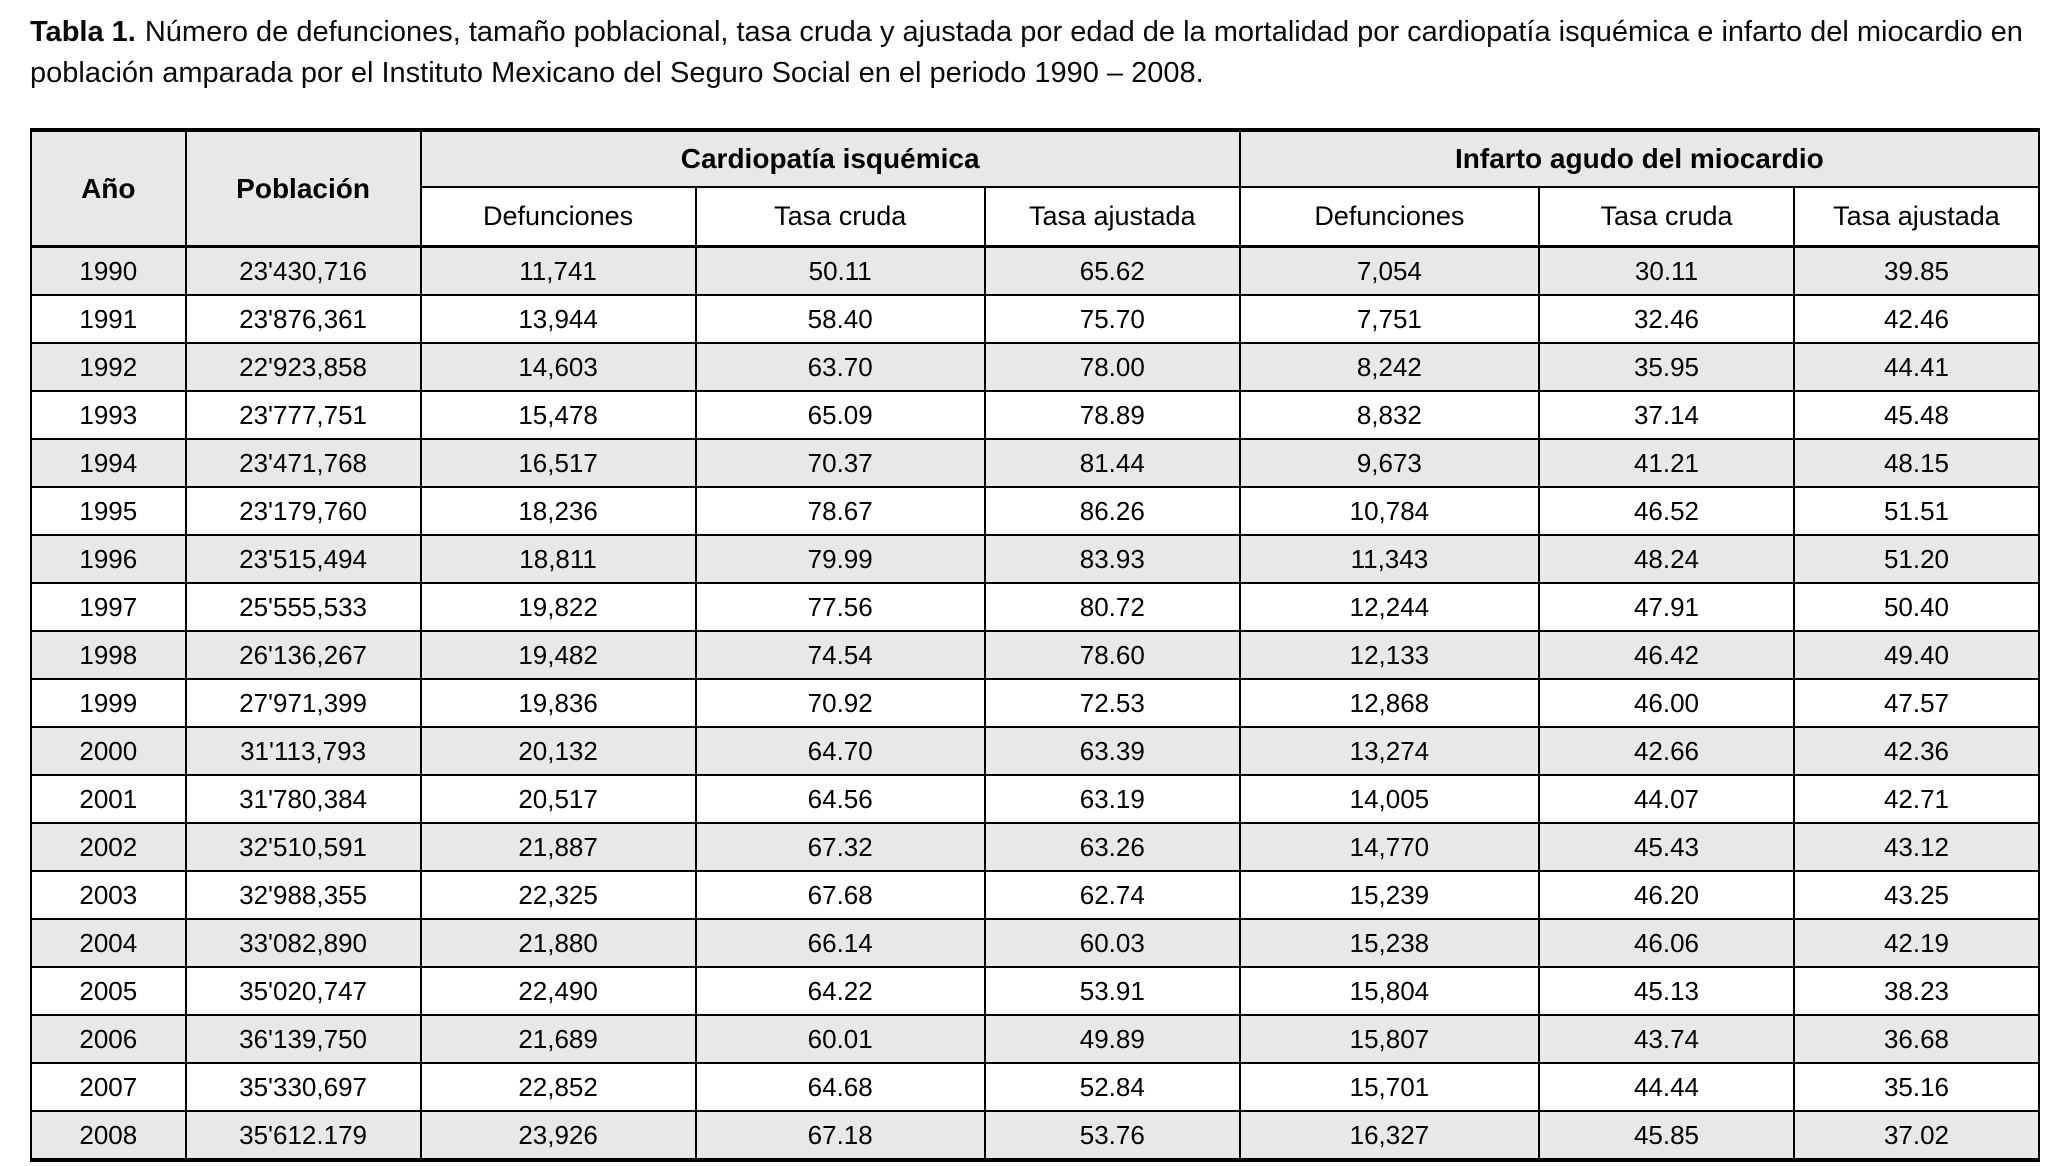  What do you see at coordinates (1112, 511) in the screenshot?
I see `table-cell: 86.26` at bounding box center [1112, 511].